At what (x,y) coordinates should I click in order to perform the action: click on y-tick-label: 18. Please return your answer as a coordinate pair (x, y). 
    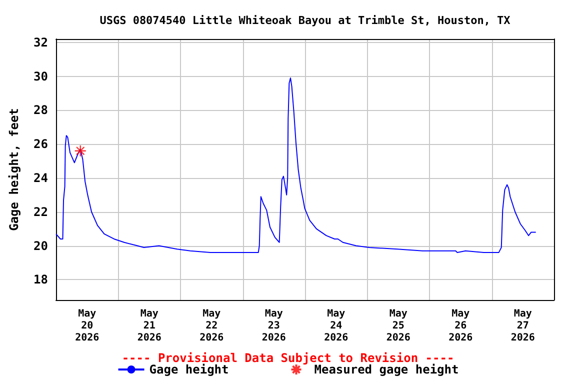
    Looking at the image, I should click on (41, 279).